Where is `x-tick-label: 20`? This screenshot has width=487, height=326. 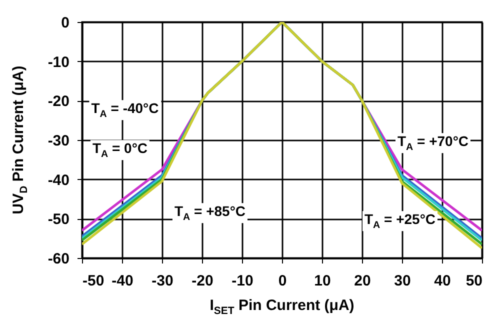
x-tick-label: 20 is located at coordinates (362, 281).